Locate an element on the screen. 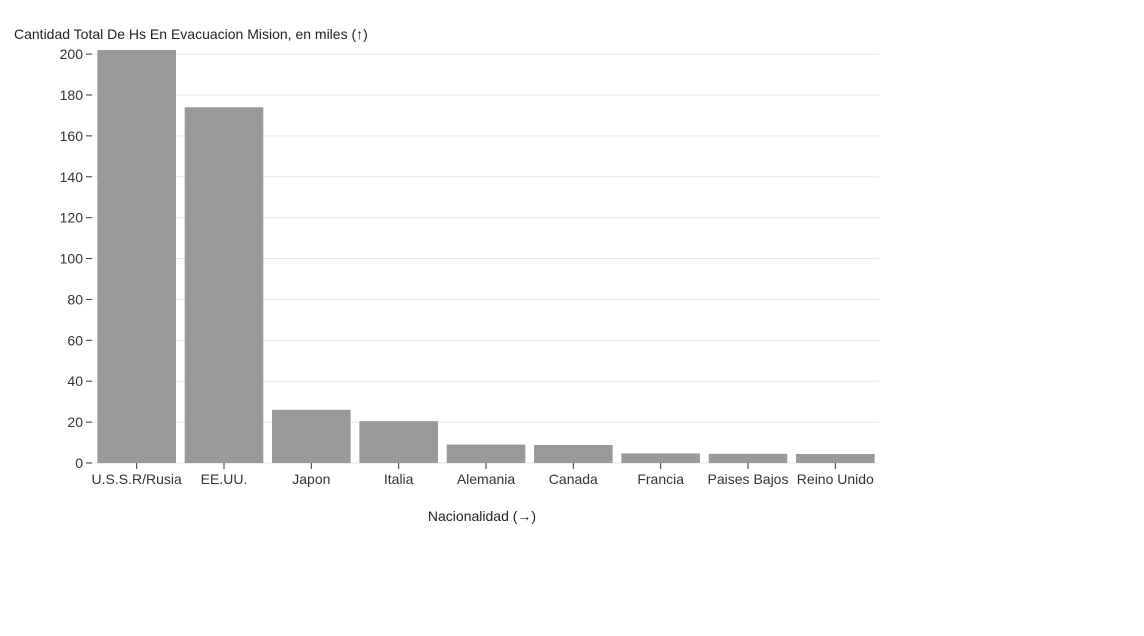 The width and height of the screenshot is (1144, 636). bar-reino-unido is located at coordinates (835, 458).